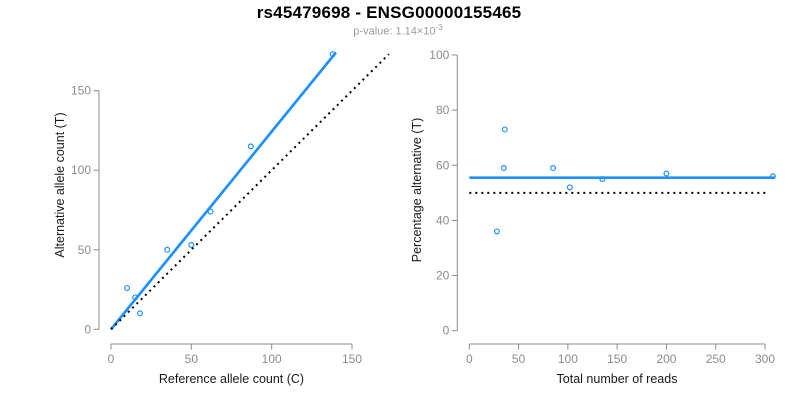 This screenshot has height=400, width=800. Describe the element at coordinates (389, 12) in the screenshot. I see `figure-title: rs45479698 - ENSG00000155465` at that location.